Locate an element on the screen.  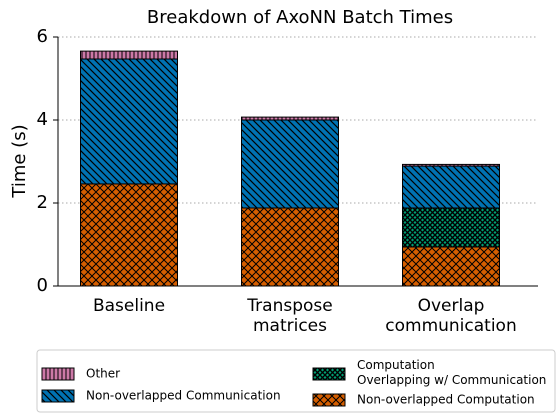
chart-title: Breakdown of AxoNN Batch Times is located at coordinates (300, 17).